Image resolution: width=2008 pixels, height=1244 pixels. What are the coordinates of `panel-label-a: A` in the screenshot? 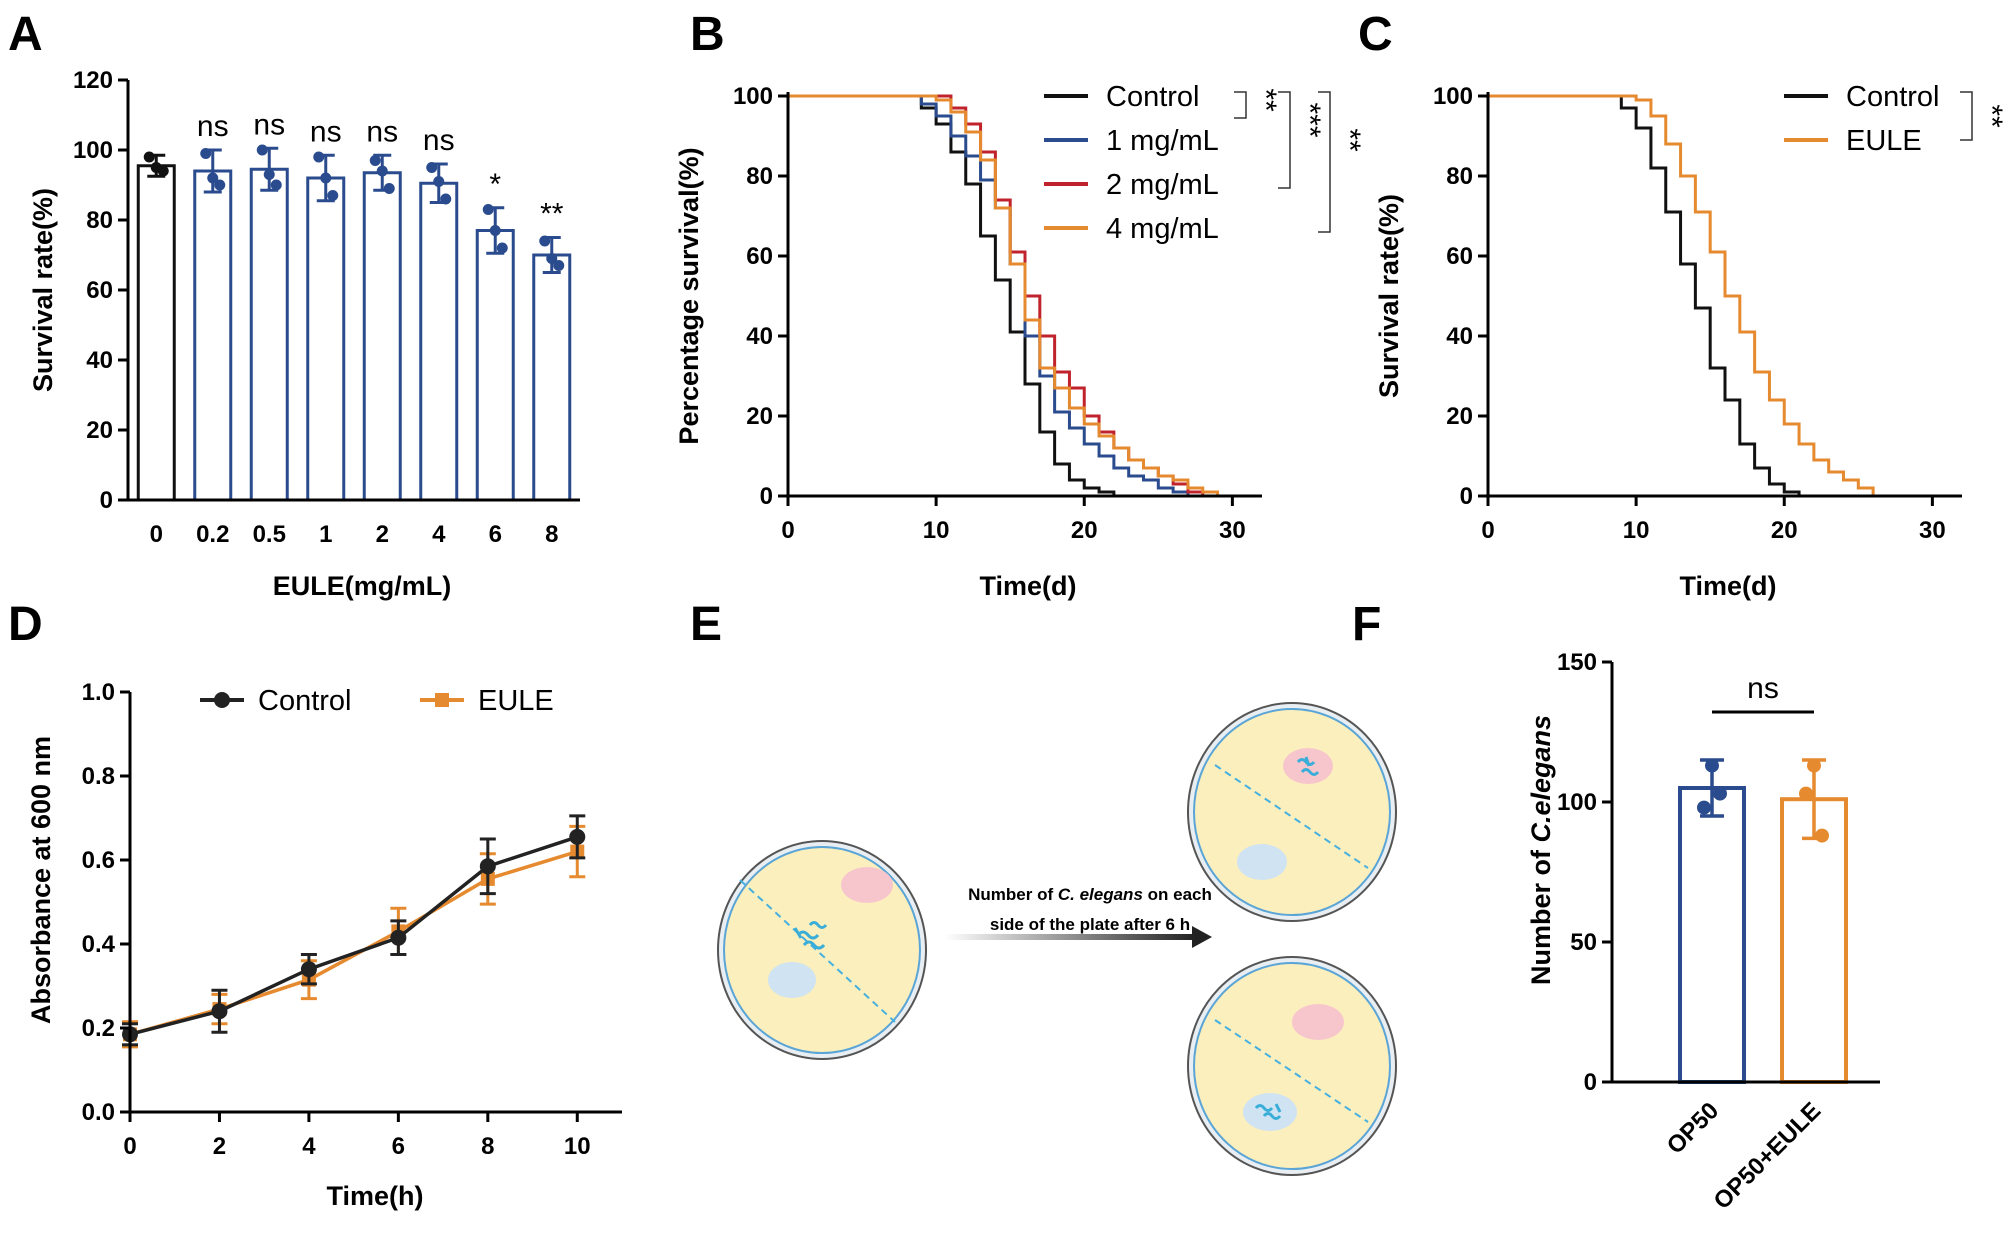 It's located at (25, 34).